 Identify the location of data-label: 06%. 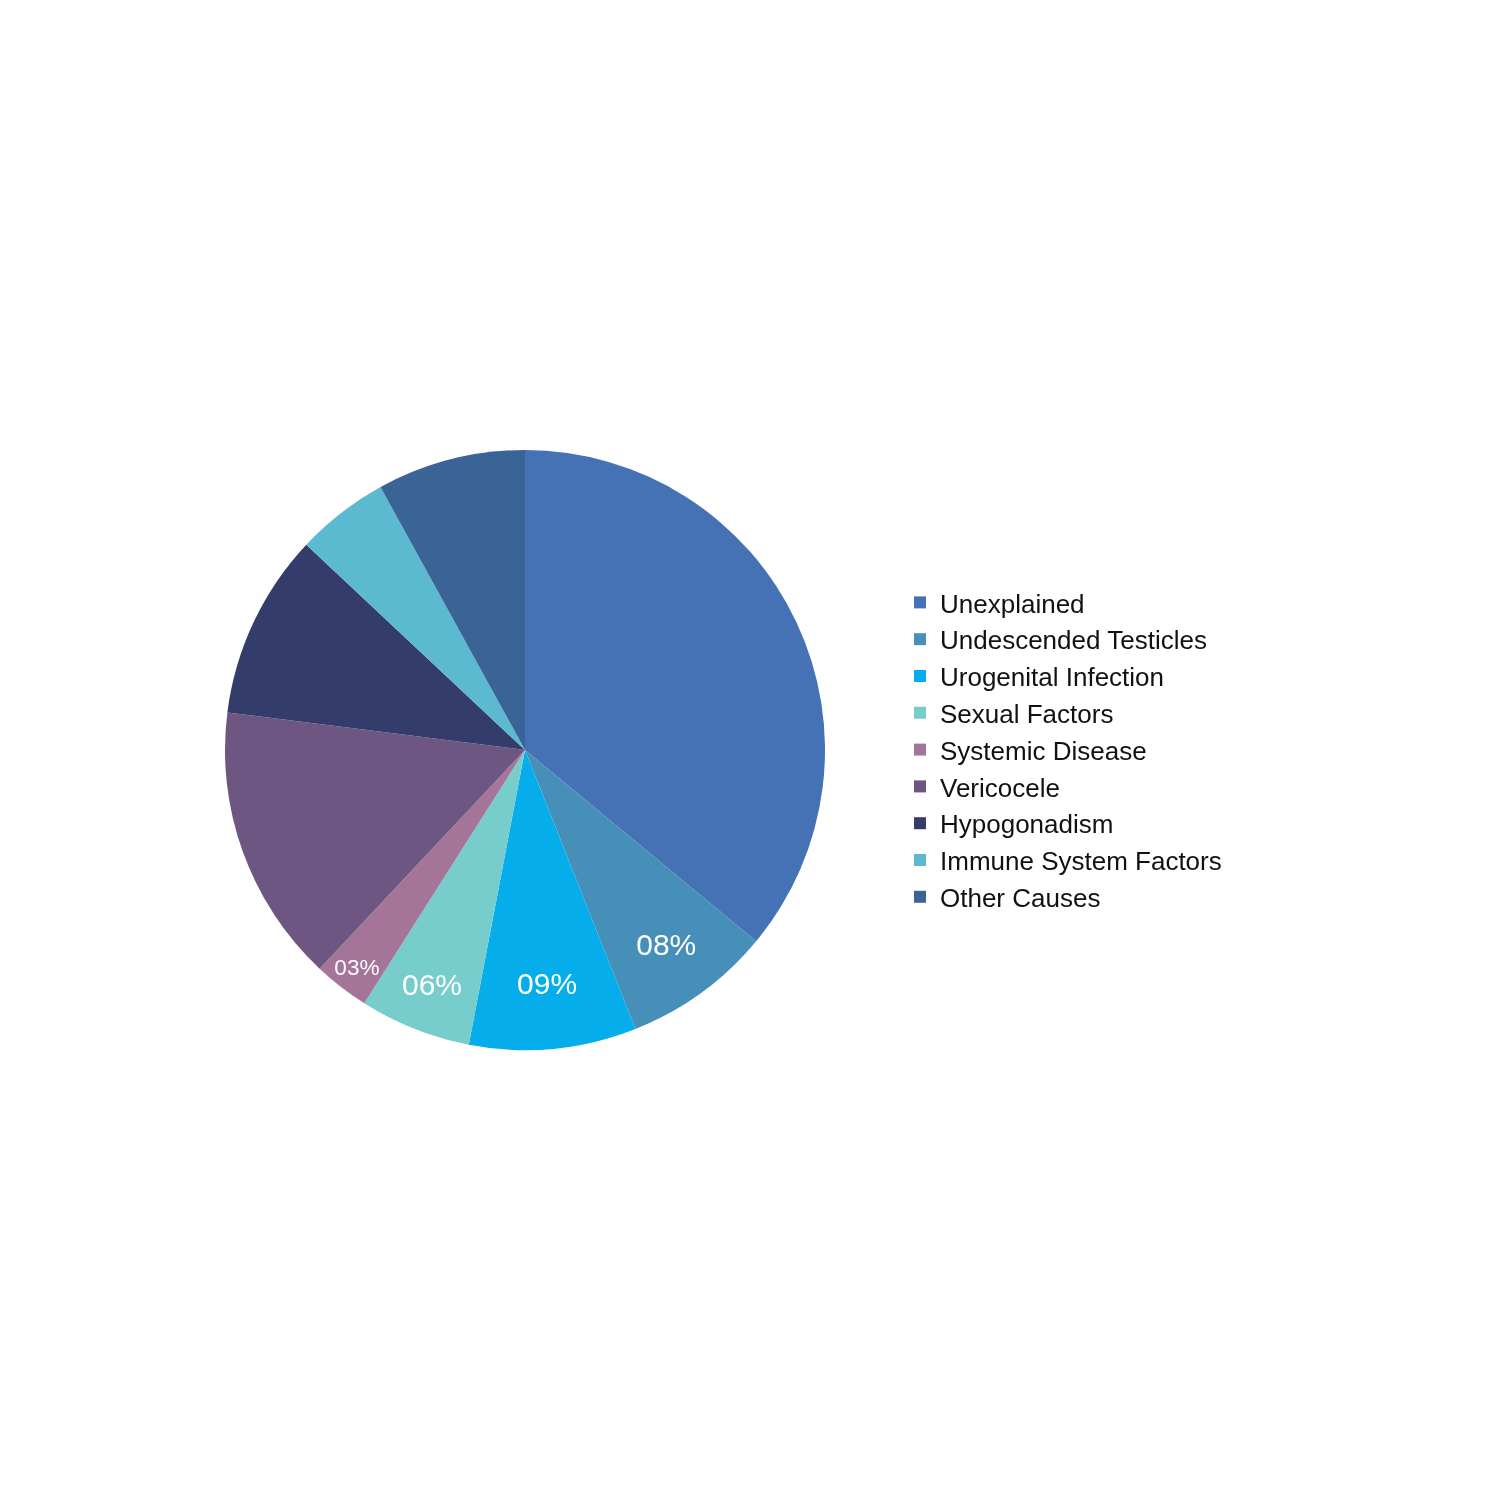
(432, 985).